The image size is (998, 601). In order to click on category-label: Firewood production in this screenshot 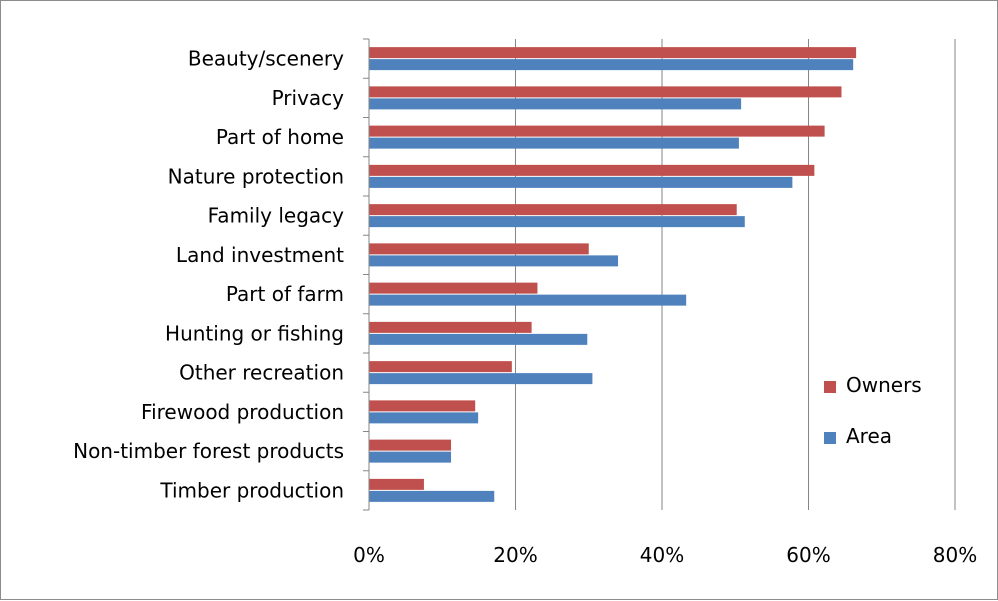, I will do `click(242, 412)`.